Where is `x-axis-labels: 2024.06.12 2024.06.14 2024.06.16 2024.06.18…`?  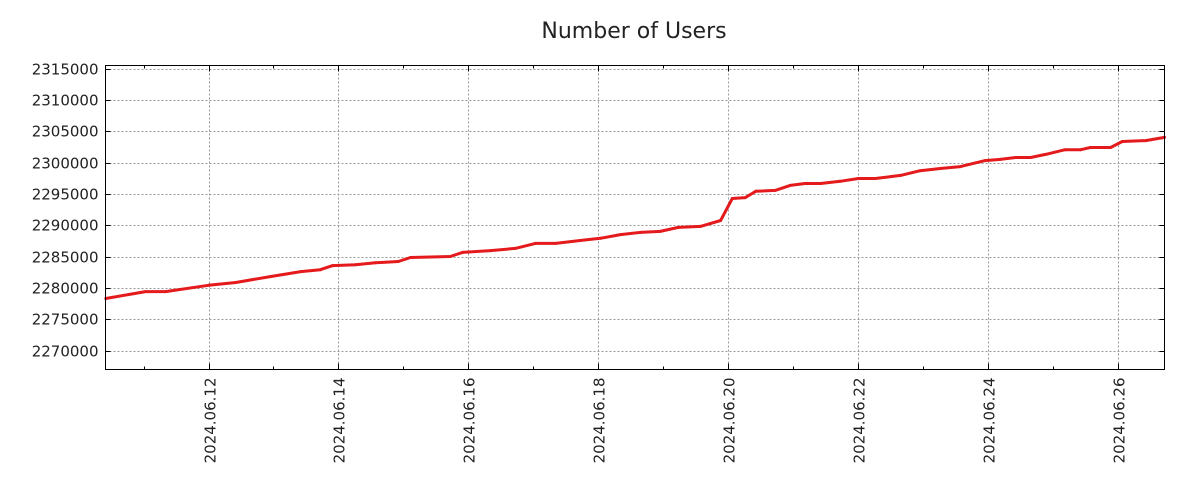 x-axis-labels: 2024.06.12 2024.06.14 2024.06.16 2024.06.18… is located at coordinates (665, 421).